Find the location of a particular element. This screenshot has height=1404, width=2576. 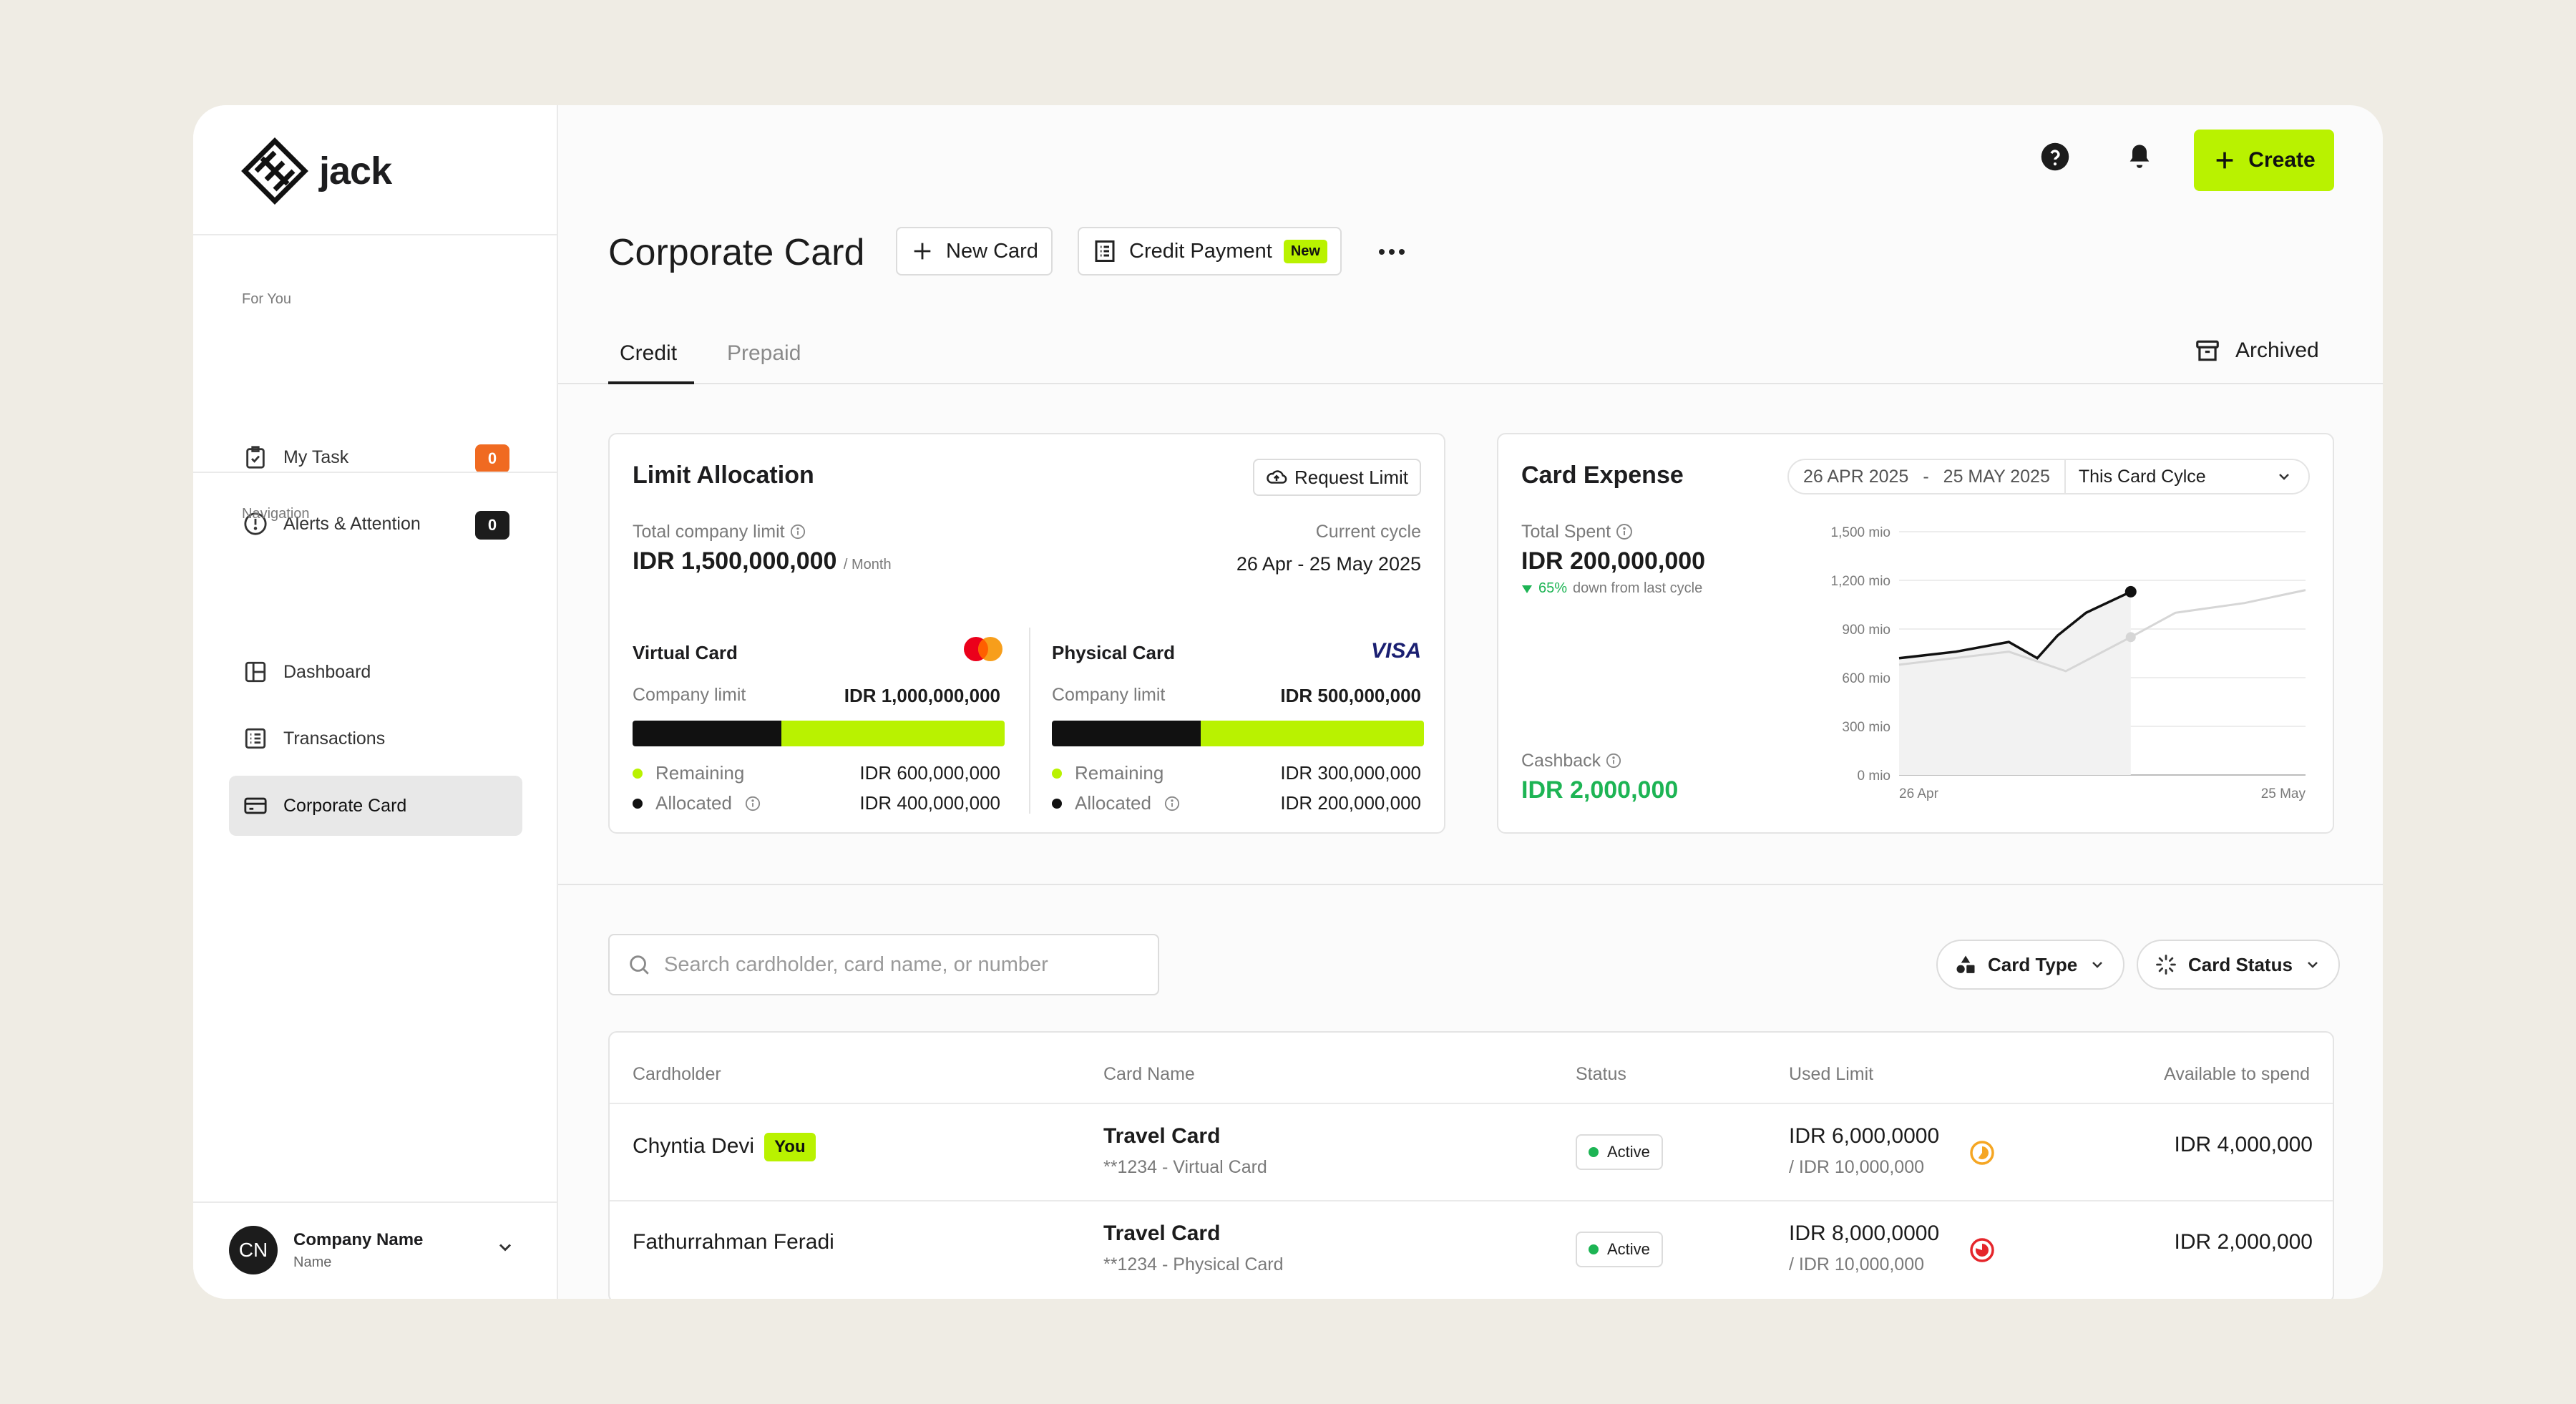

new-card-button: New Card is located at coordinates (974, 251).